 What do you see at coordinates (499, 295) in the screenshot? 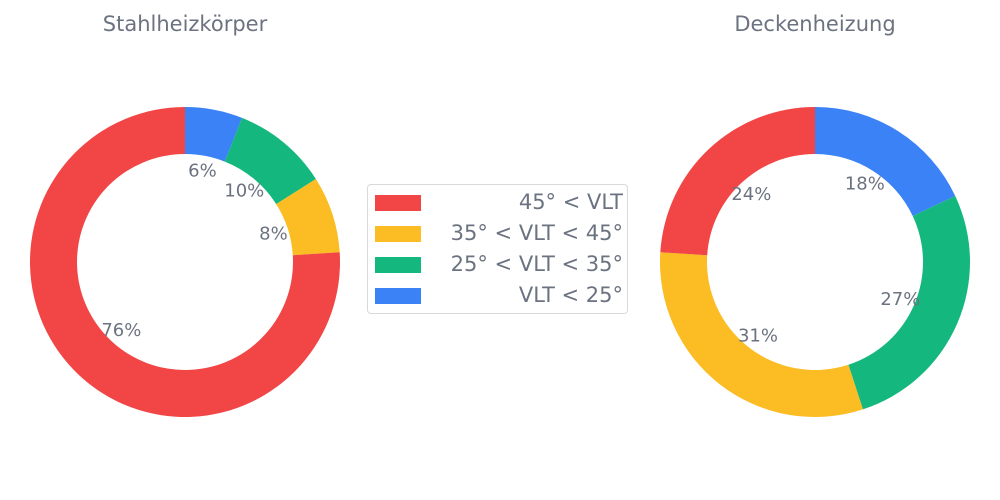
I see `legend-item: VLT < 25°` at bounding box center [499, 295].